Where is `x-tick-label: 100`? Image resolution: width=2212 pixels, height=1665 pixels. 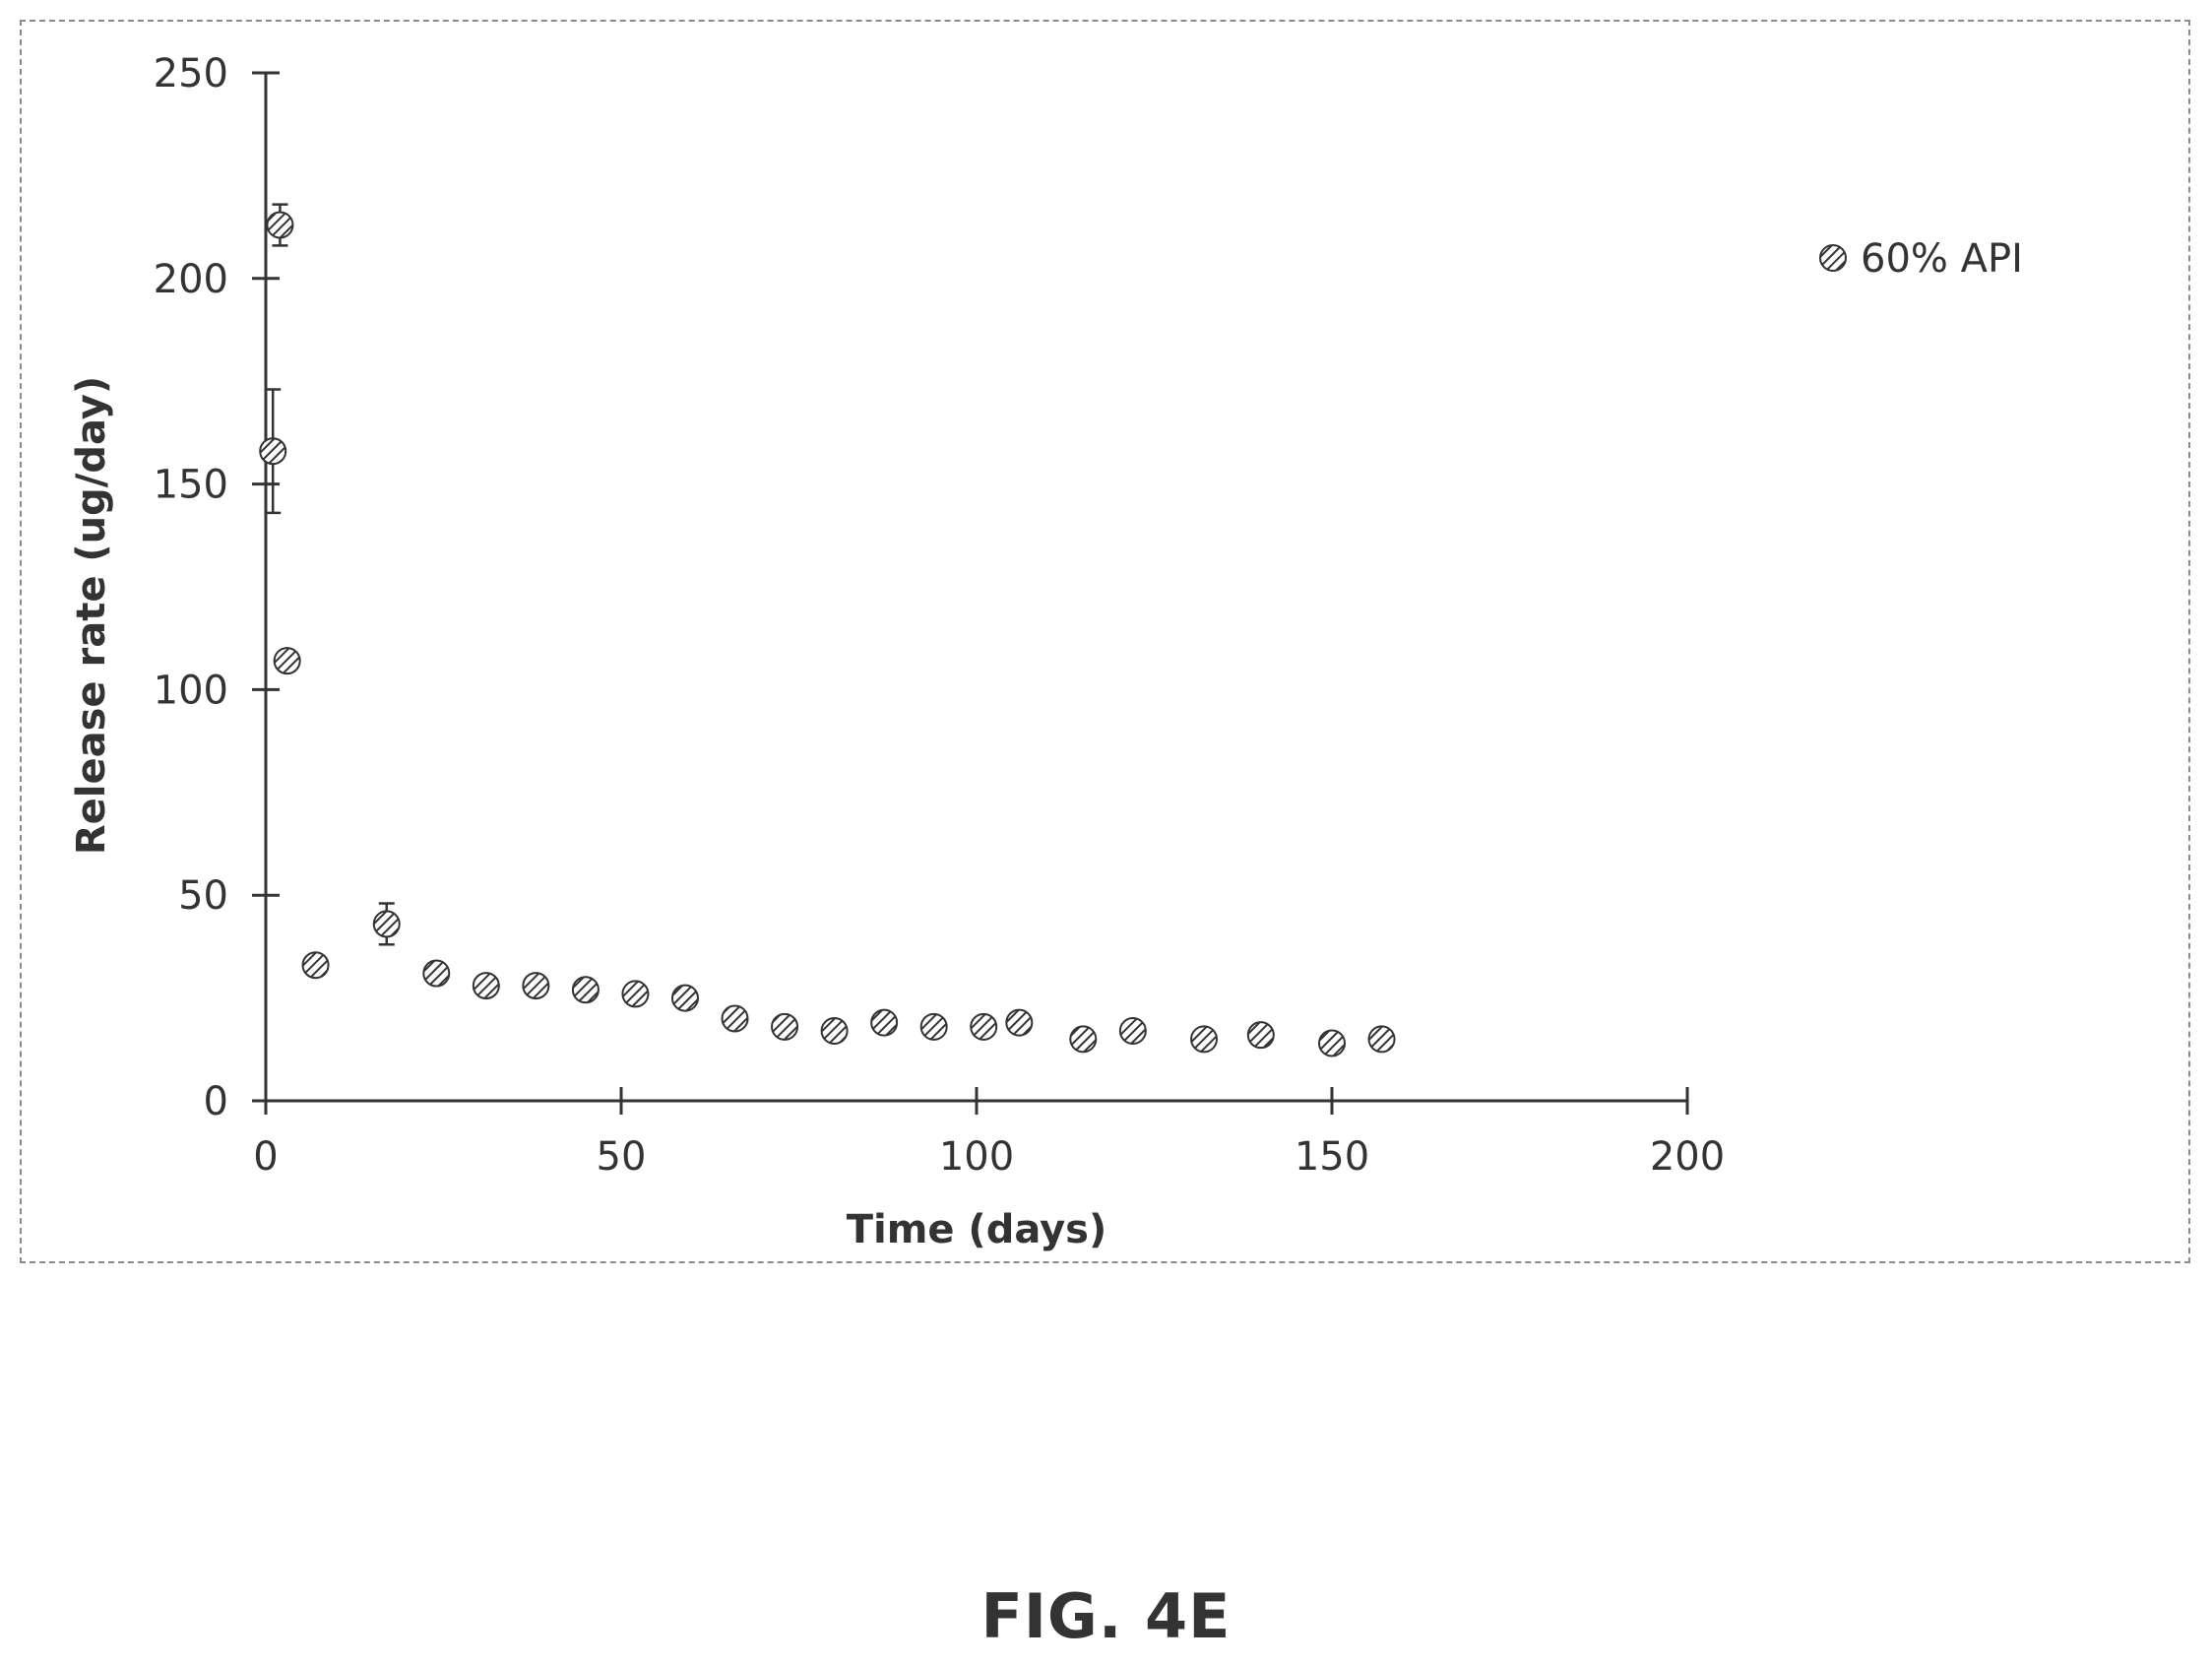 x-tick-label: 100 is located at coordinates (977, 1157).